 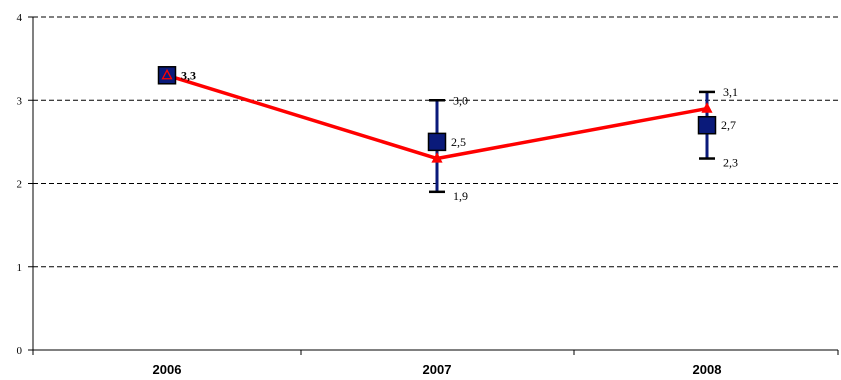 I want to click on y-tick-label: 4, so click(x=20, y=18).